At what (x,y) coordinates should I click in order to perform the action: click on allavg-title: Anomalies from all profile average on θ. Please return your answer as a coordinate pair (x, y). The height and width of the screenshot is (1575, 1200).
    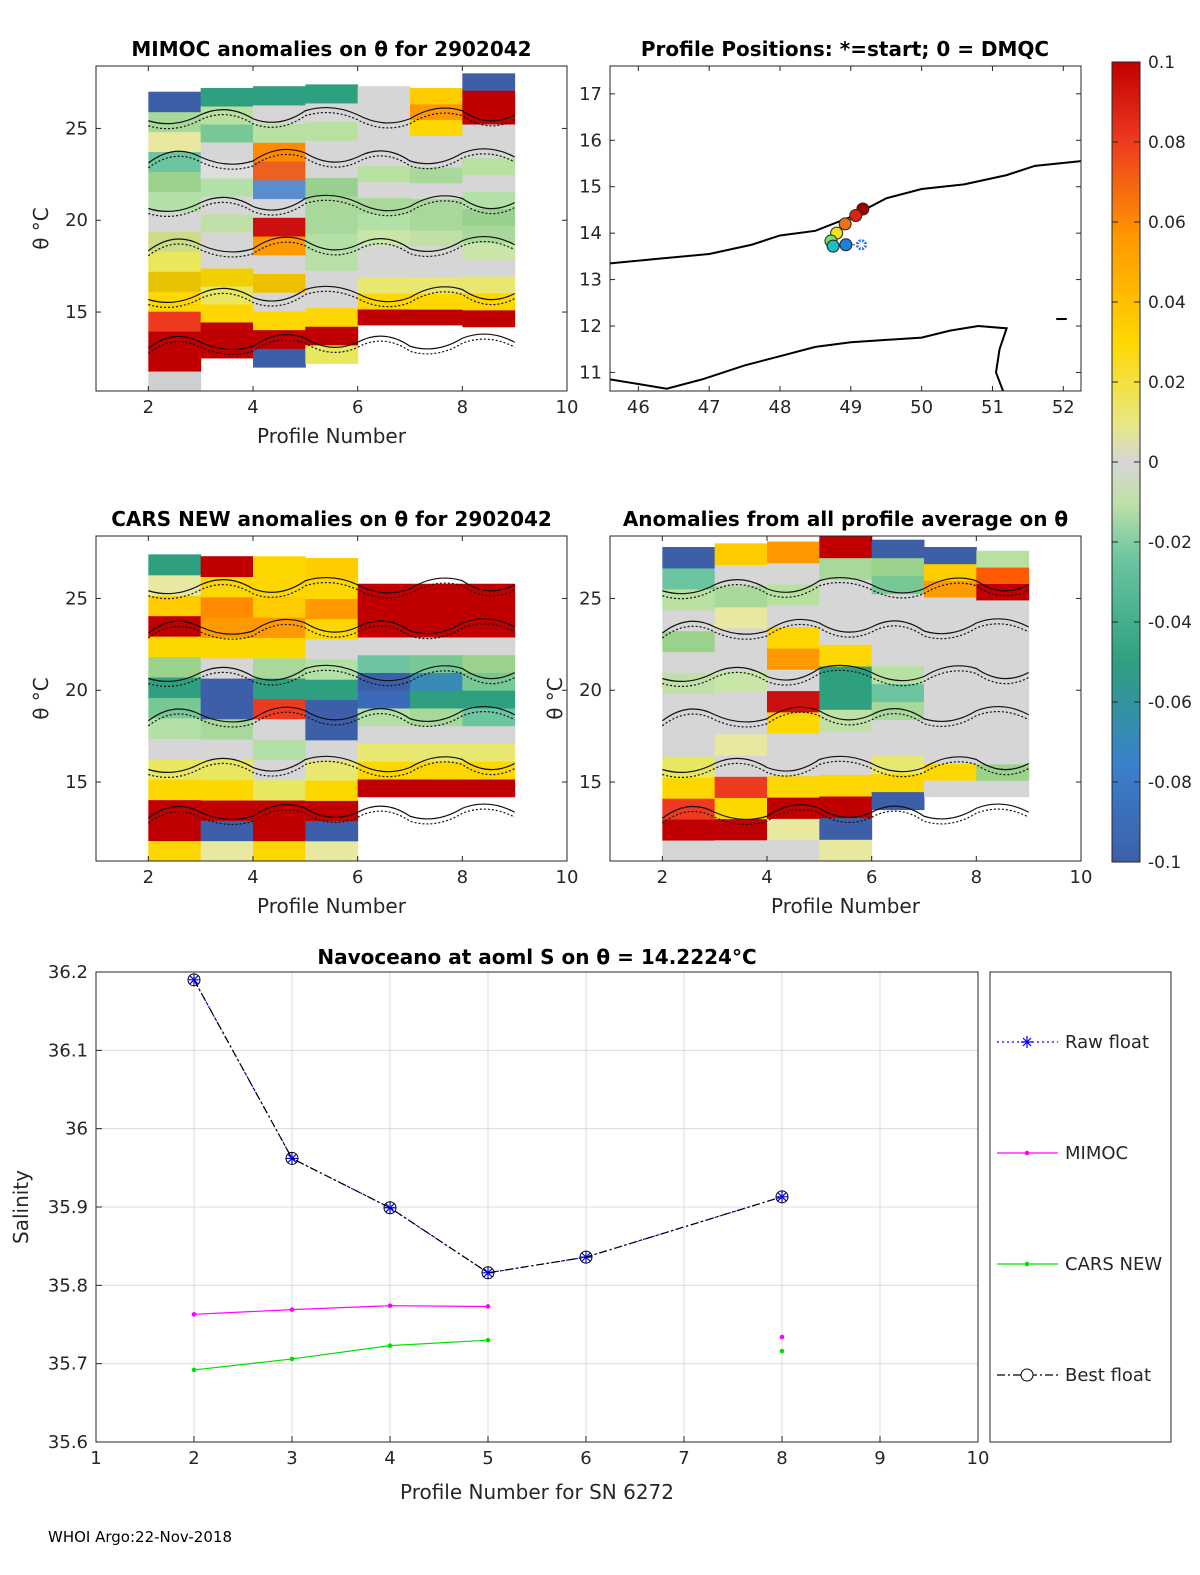
    Looking at the image, I should click on (845, 519).